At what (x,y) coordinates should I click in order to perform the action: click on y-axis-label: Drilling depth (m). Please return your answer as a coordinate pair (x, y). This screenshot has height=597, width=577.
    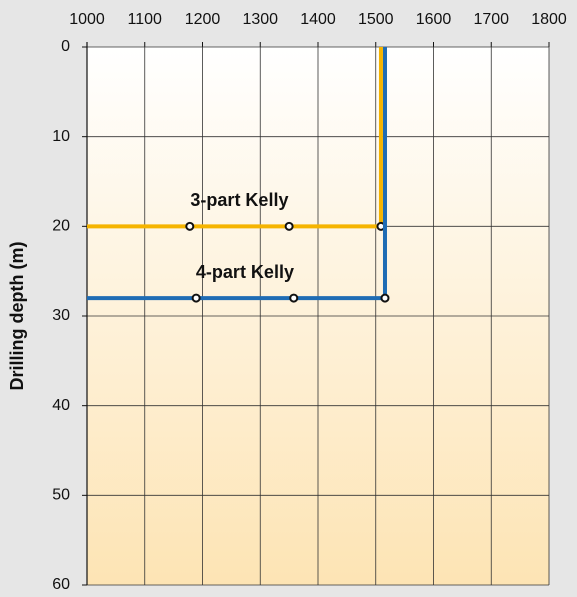
    Looking at the image, I should click on (17, 316).